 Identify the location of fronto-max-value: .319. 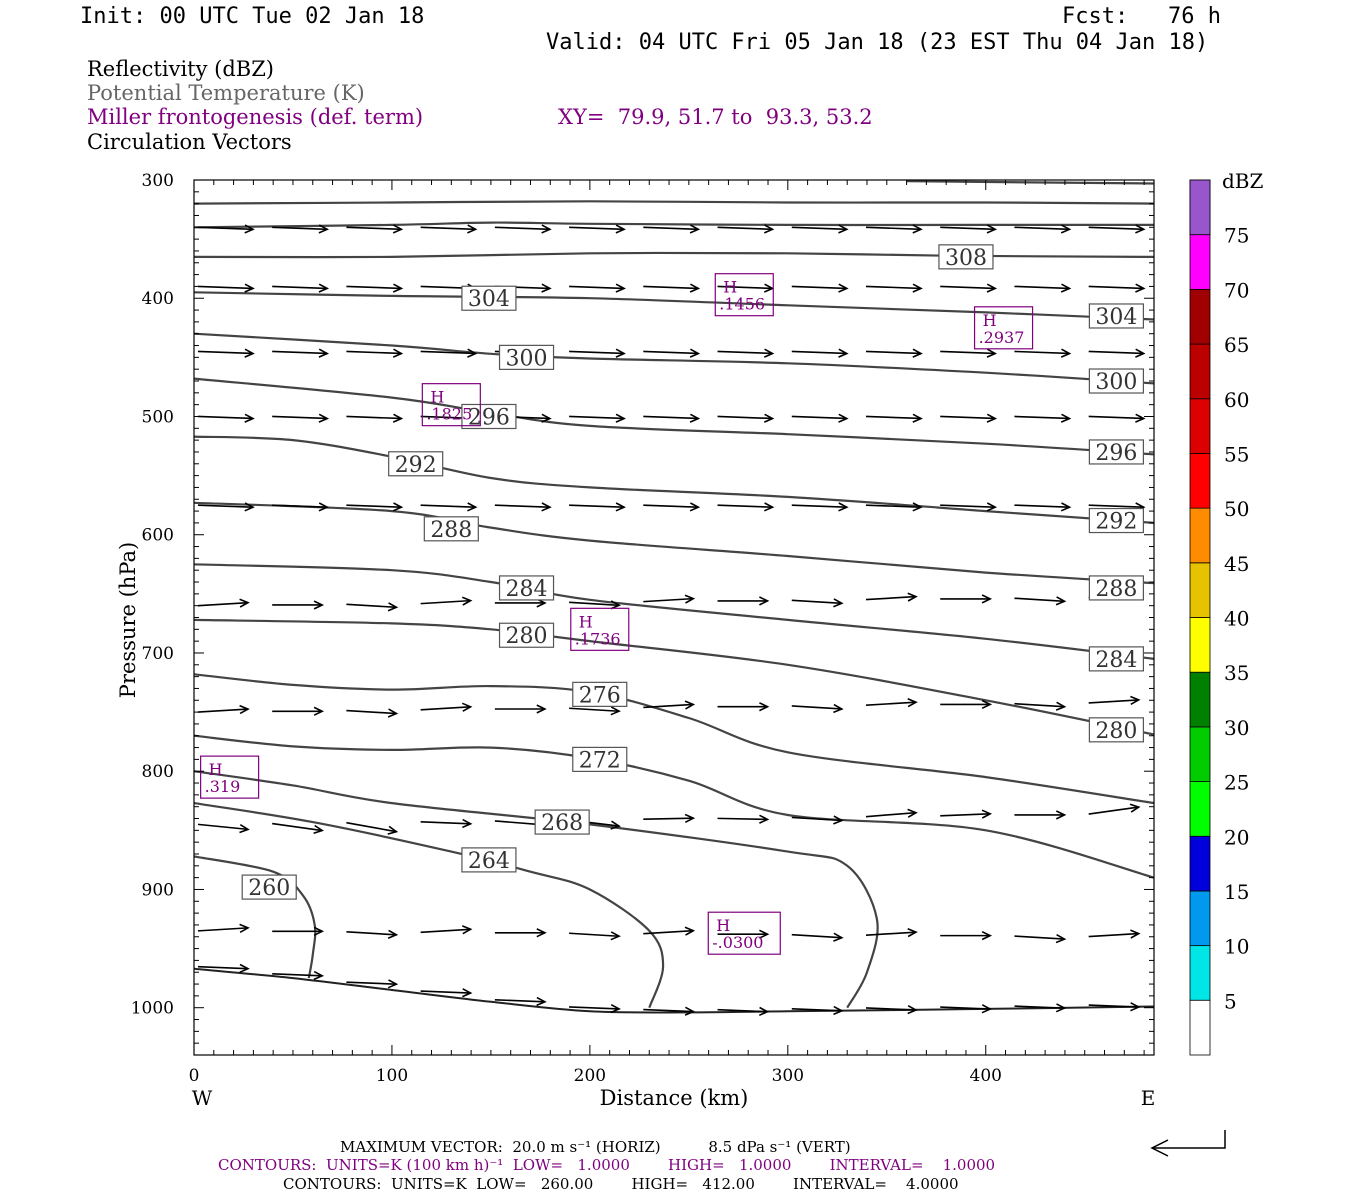
(223, 786).